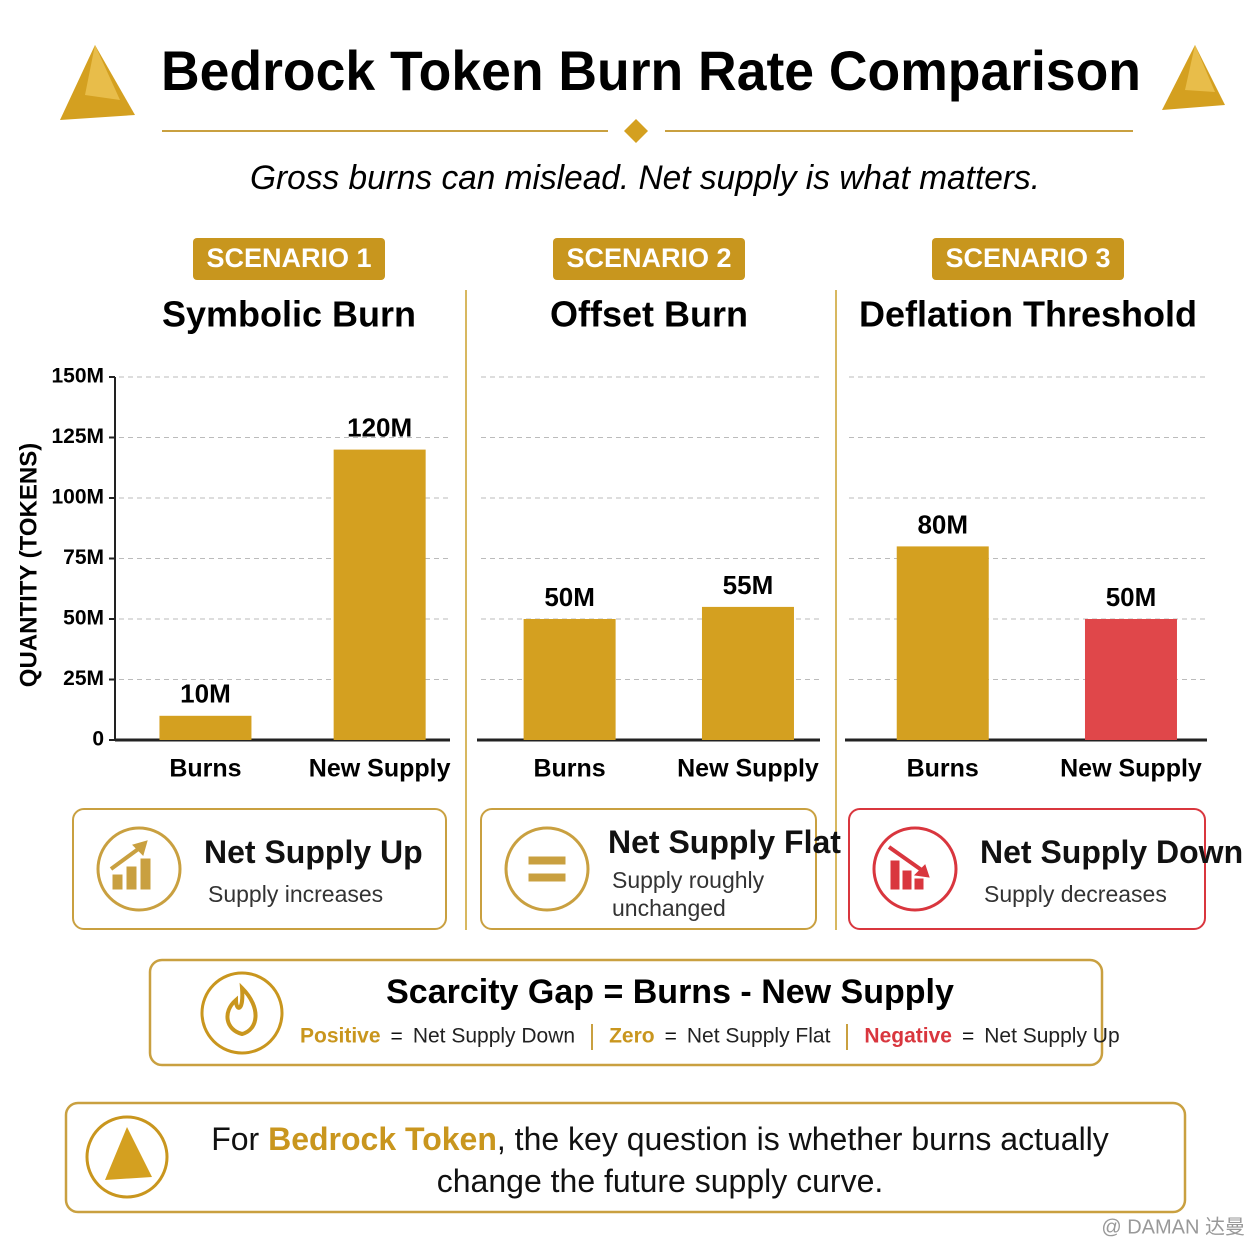  I want to click on outcome-text: Supply increases, so click(296, 894).